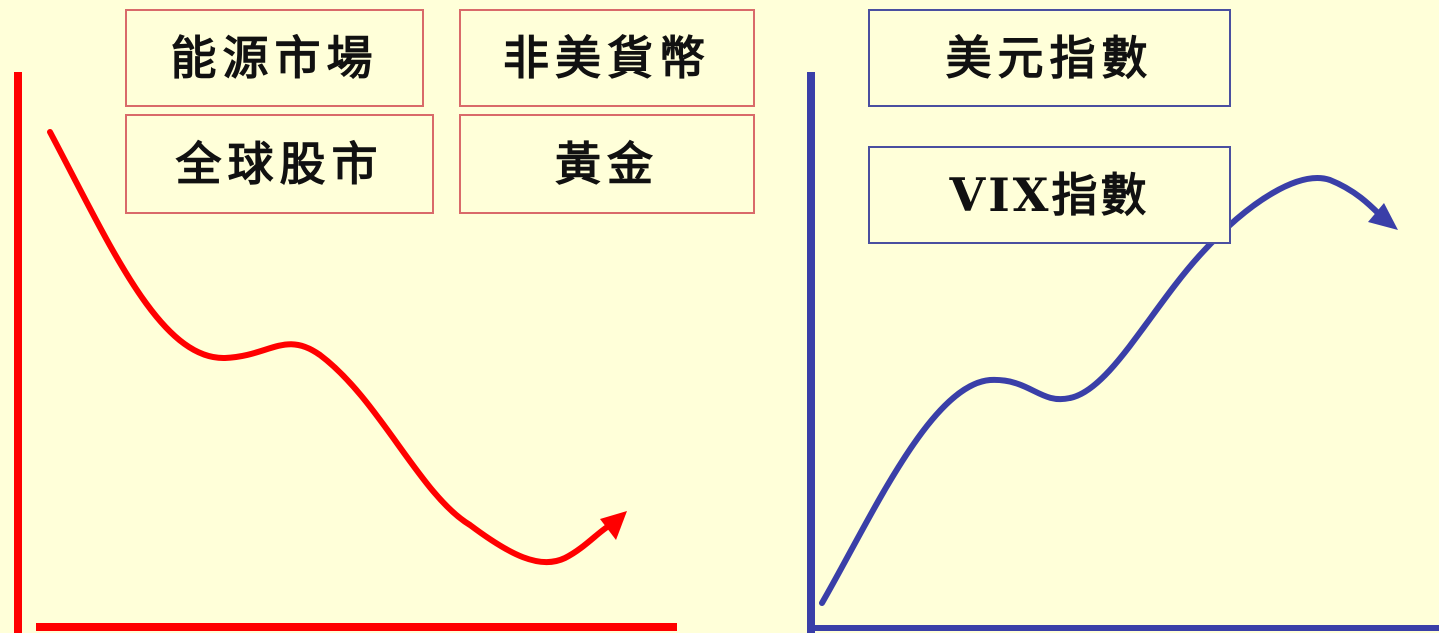 This screenshot has width=1439, height=633. What do you see at coordinates (1383, 216) in the screenshot?
I see `right-trend-arrowhead` at bounding box center [1383, 216].